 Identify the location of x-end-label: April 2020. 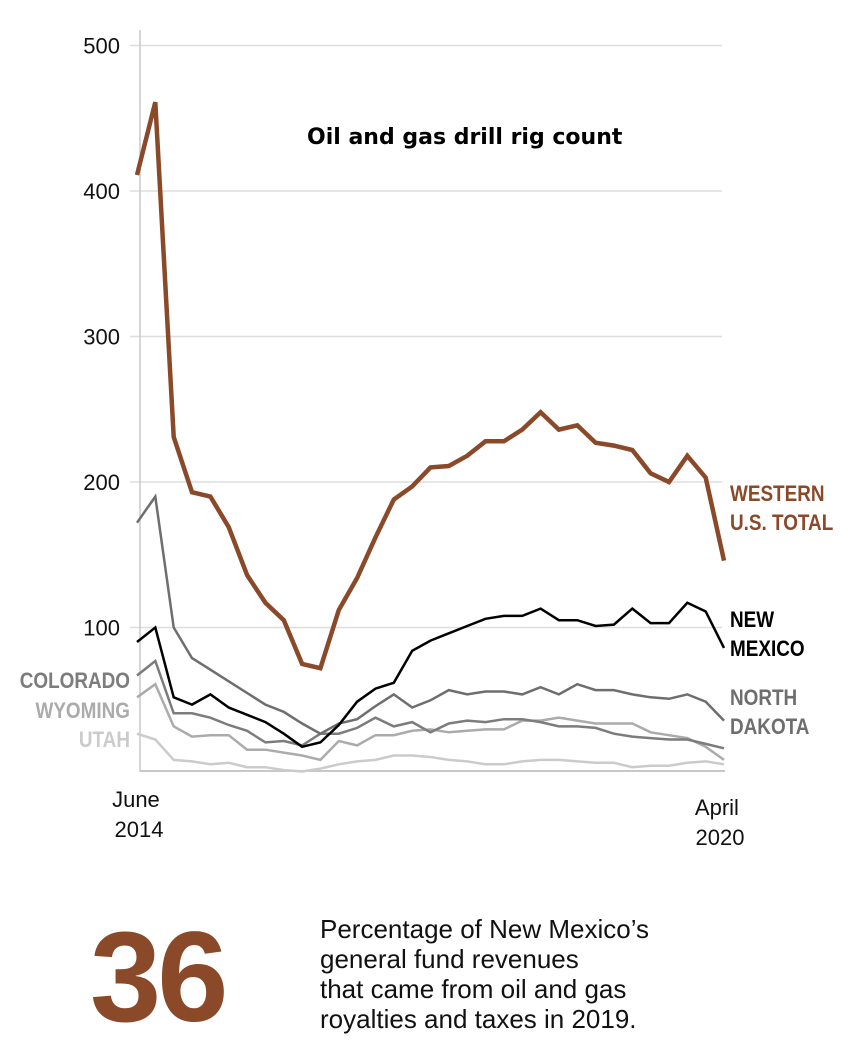
(720, 822).